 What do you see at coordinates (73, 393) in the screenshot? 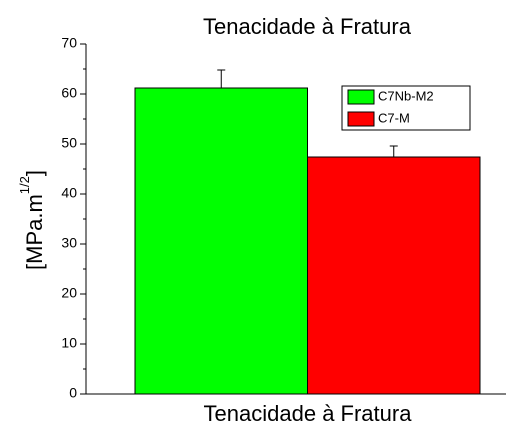
I see `y-tick-label: 0` at bounding box center [73, 393].